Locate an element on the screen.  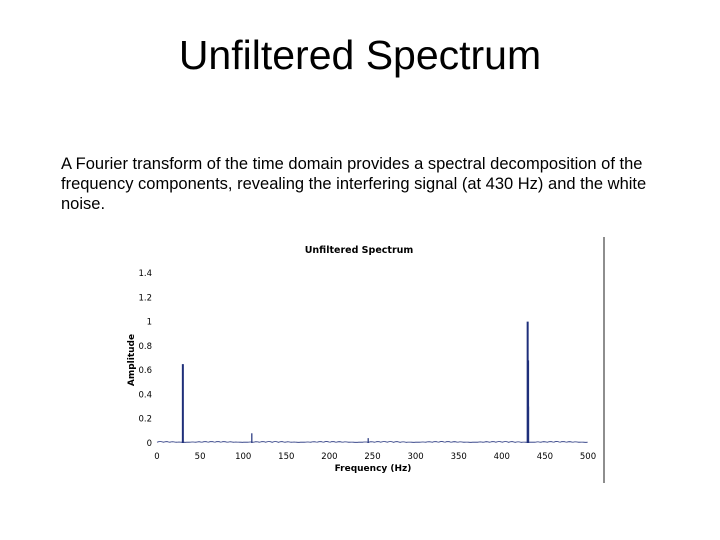
x-tick-label: 0 is located at coordinates (156, 457).